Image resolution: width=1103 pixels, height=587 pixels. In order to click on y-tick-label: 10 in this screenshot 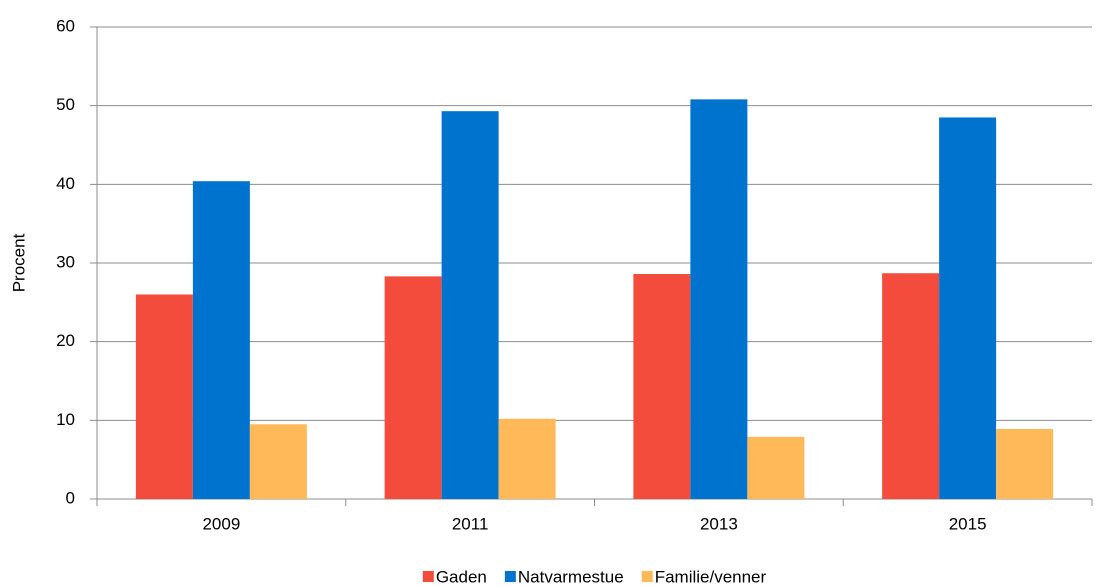, I will do `click(65, 419)`.